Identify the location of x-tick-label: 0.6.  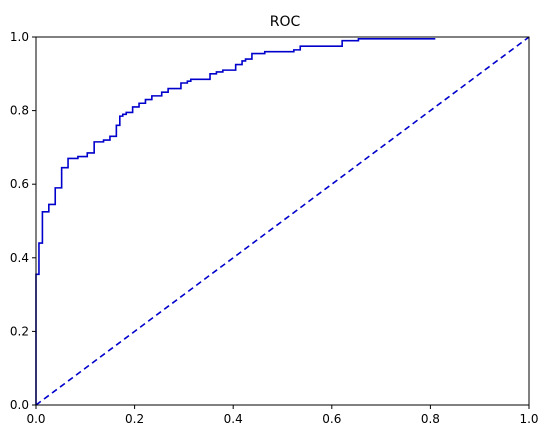
(331, 418).